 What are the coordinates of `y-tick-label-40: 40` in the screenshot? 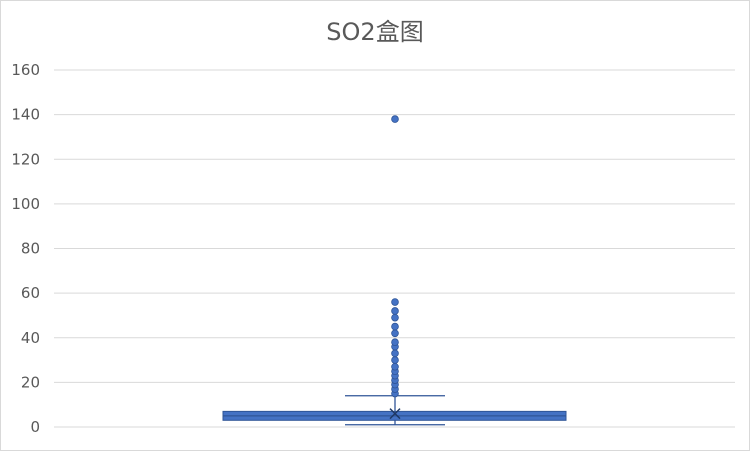 It's located at (30, 338).